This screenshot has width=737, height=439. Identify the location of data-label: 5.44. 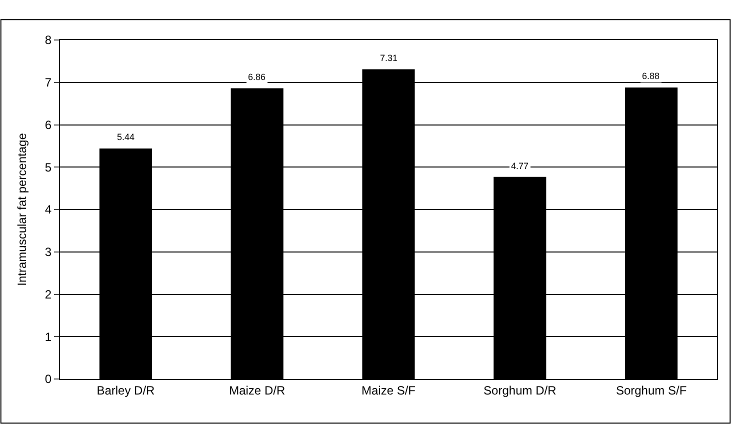
(126, 137).